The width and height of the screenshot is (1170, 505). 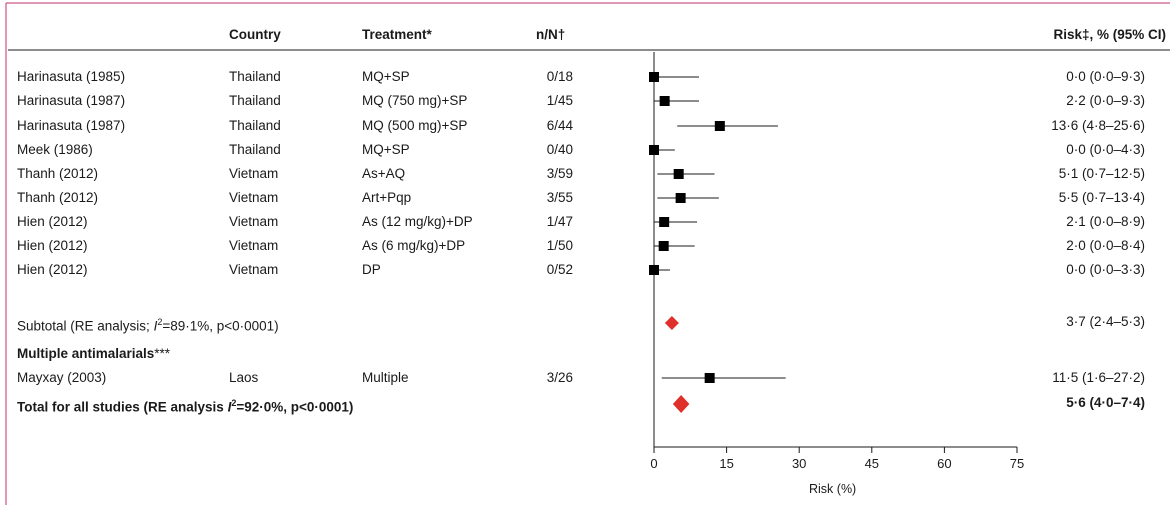 I want to click on header-risk: Risk‡, % (95% CI), so click(x=1109, y=34).